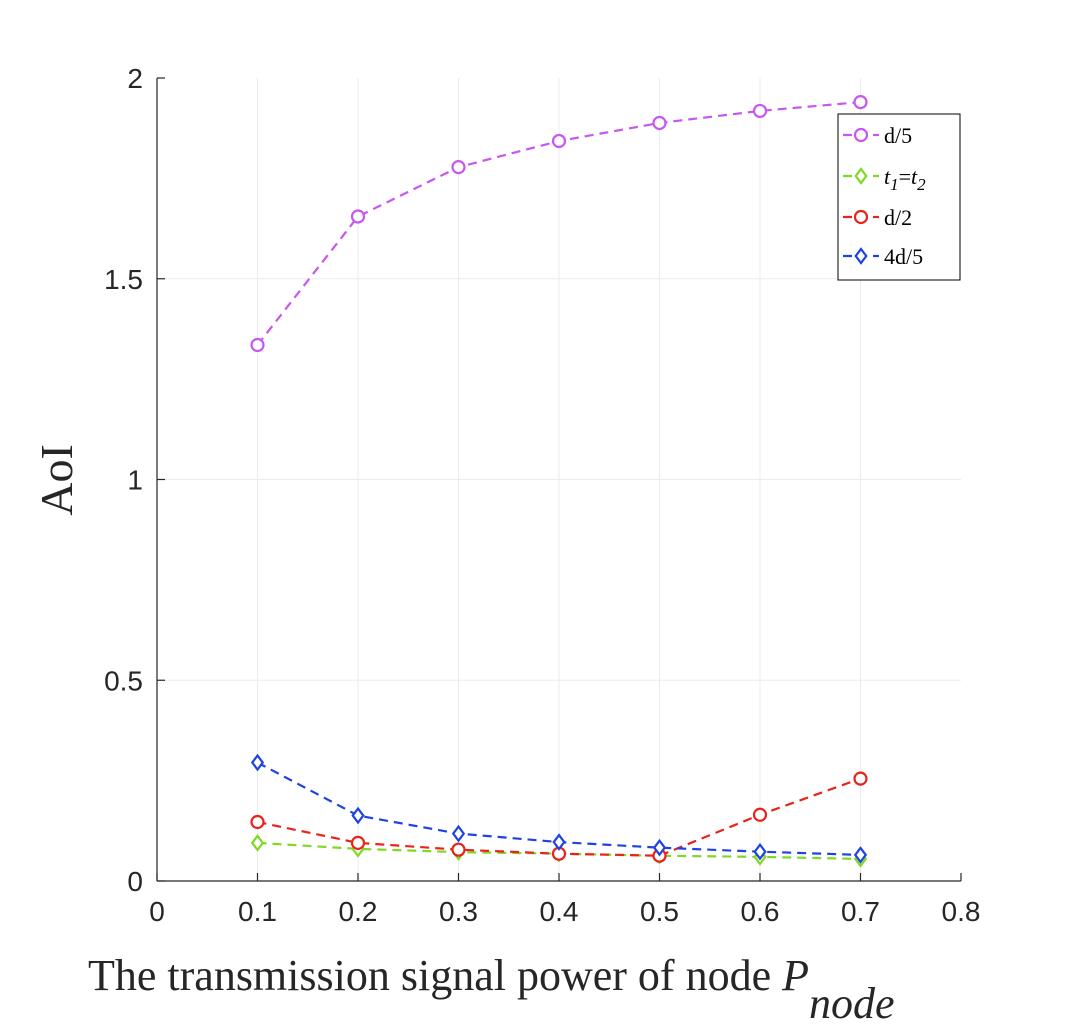  What do you see at coordinates (884, 196) in the screenshot?
I see `legend-items: d/5t1=t2d/24d/5` at bounding box center [884, 196].